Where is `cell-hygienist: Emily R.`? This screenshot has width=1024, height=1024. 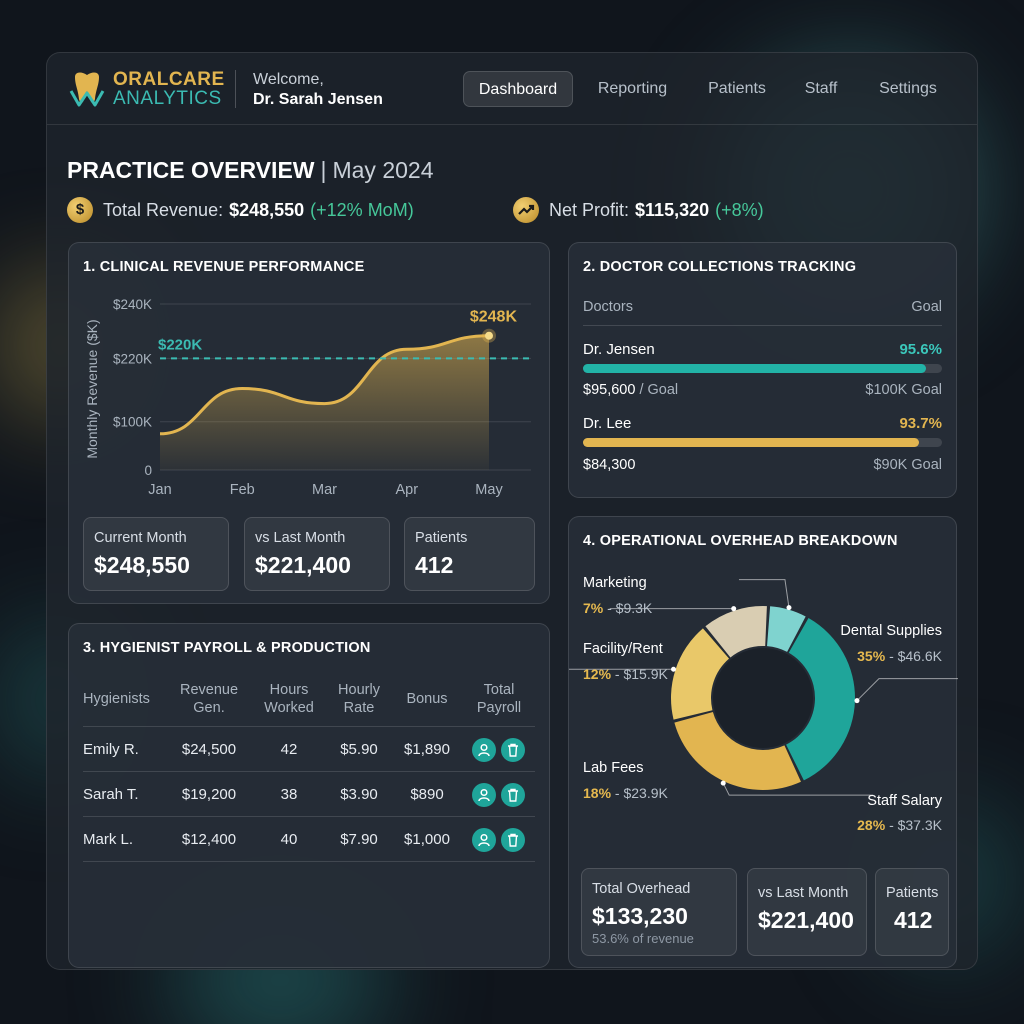
cell-hygienist: Emily R. is located at coordinates (111, 749).